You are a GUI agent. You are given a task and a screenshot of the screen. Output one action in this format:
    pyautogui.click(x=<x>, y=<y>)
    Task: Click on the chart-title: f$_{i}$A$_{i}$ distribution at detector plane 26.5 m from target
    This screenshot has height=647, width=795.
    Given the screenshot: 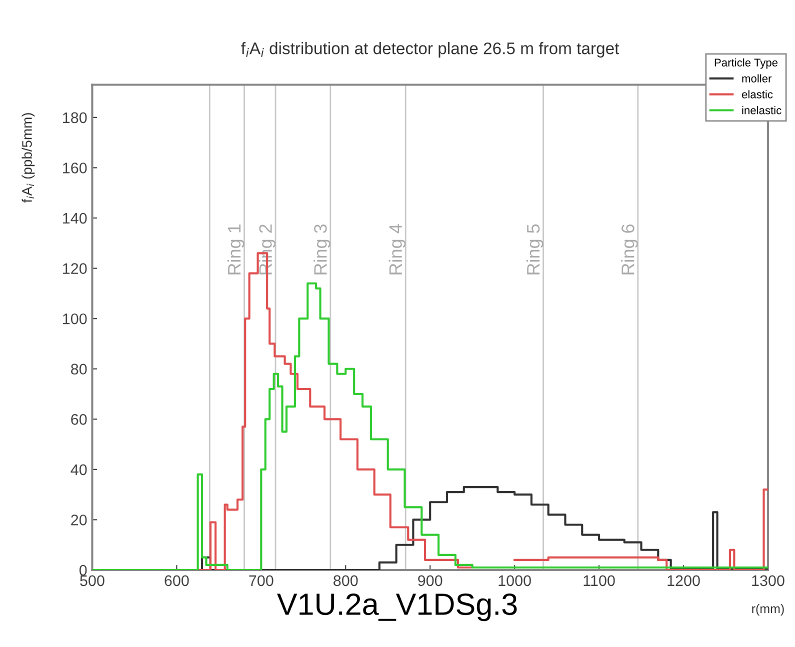 What is the action you would take?
    pyautogui.click(x=430, y=50)
    